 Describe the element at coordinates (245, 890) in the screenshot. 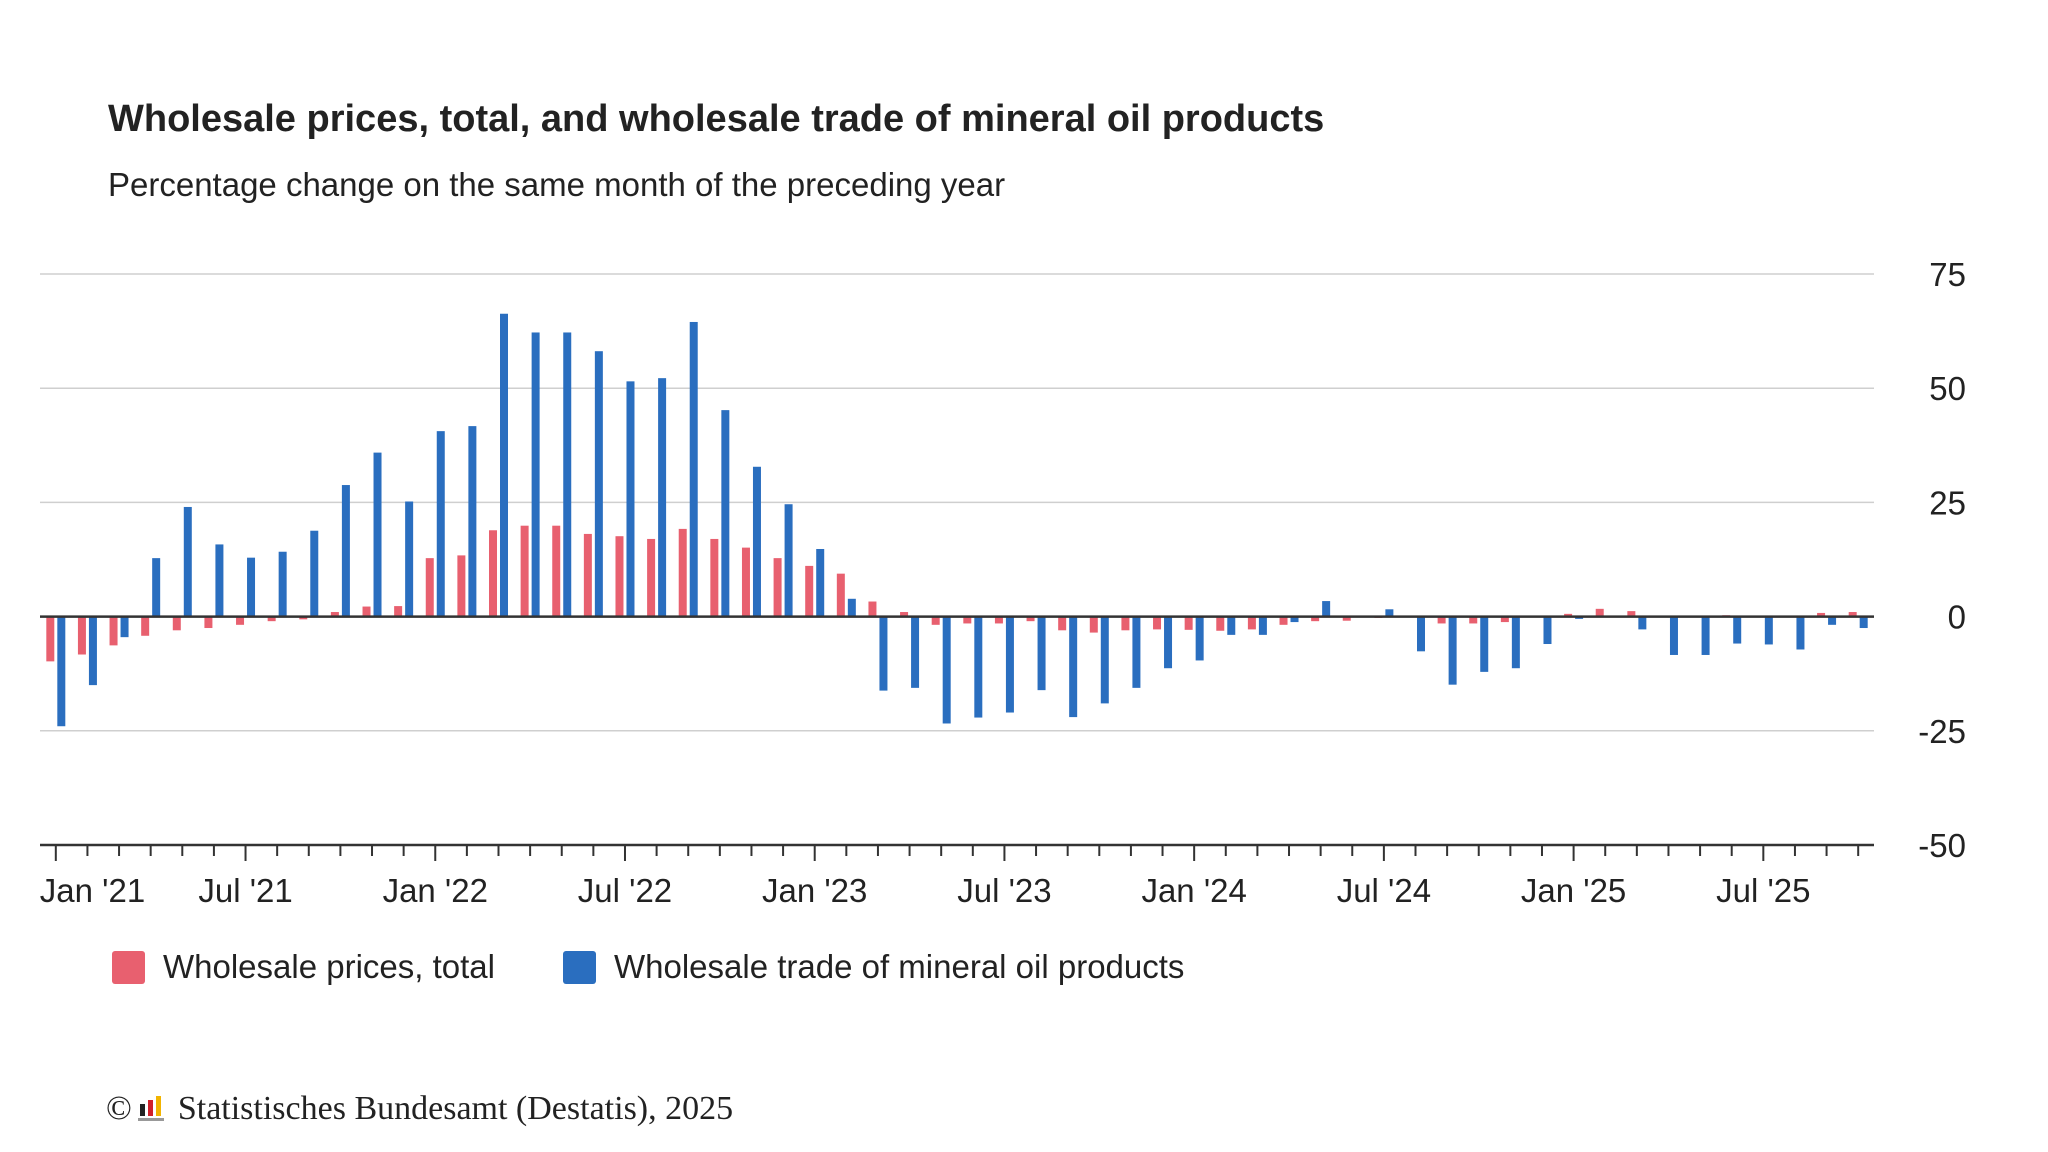

I see `x-tick-label: Jul '21` at that location.